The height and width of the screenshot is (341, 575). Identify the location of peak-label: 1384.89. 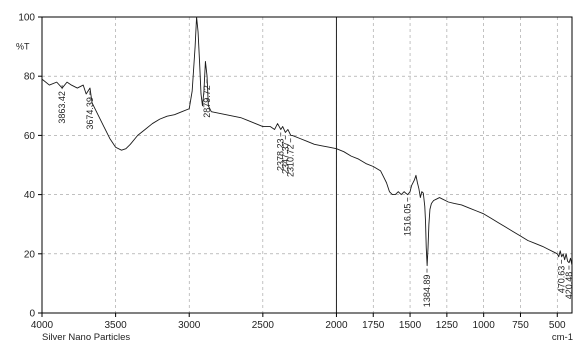
(427, 291).